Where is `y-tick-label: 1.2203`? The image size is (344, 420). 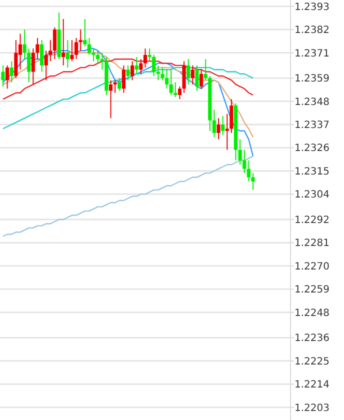 y-tick-label: 1.2203 is located at coordinates (312, 408).